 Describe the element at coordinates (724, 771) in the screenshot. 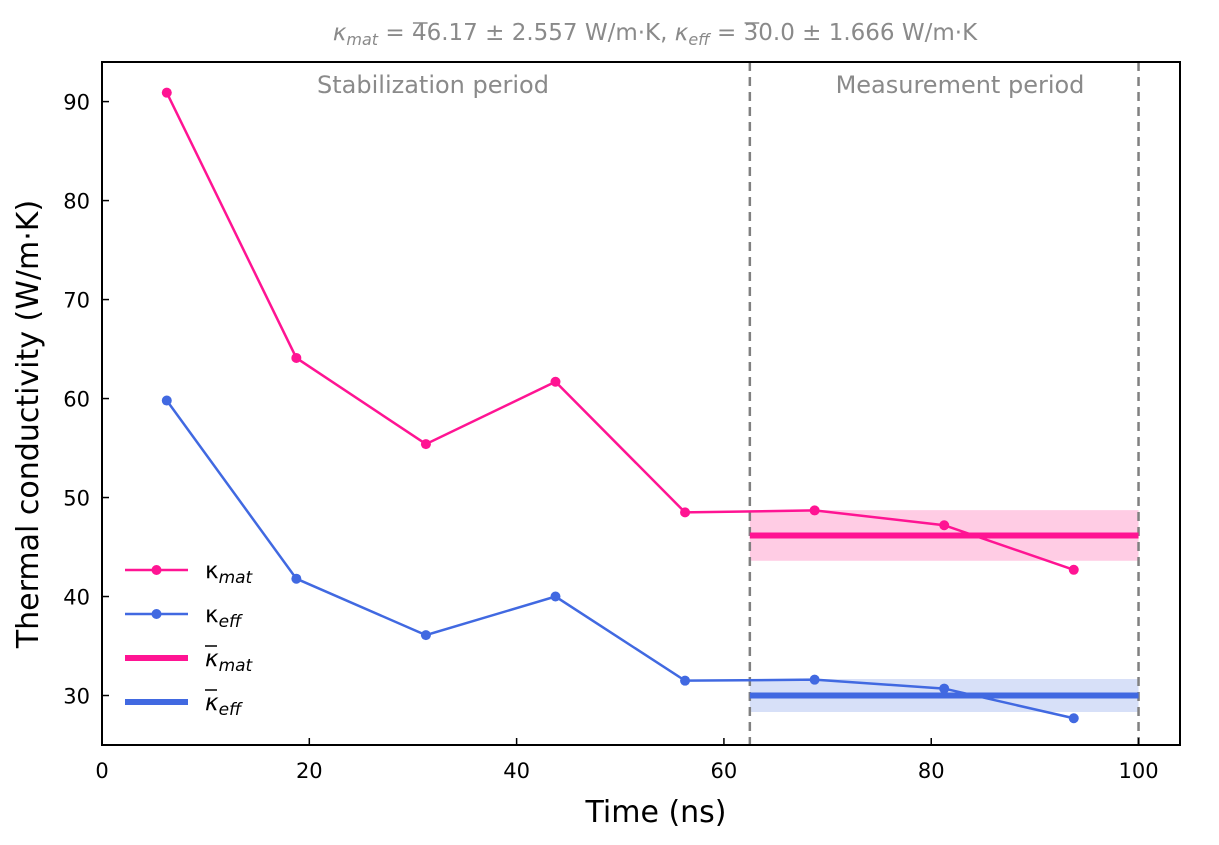

I see `x-tick-label: 60` at that location.